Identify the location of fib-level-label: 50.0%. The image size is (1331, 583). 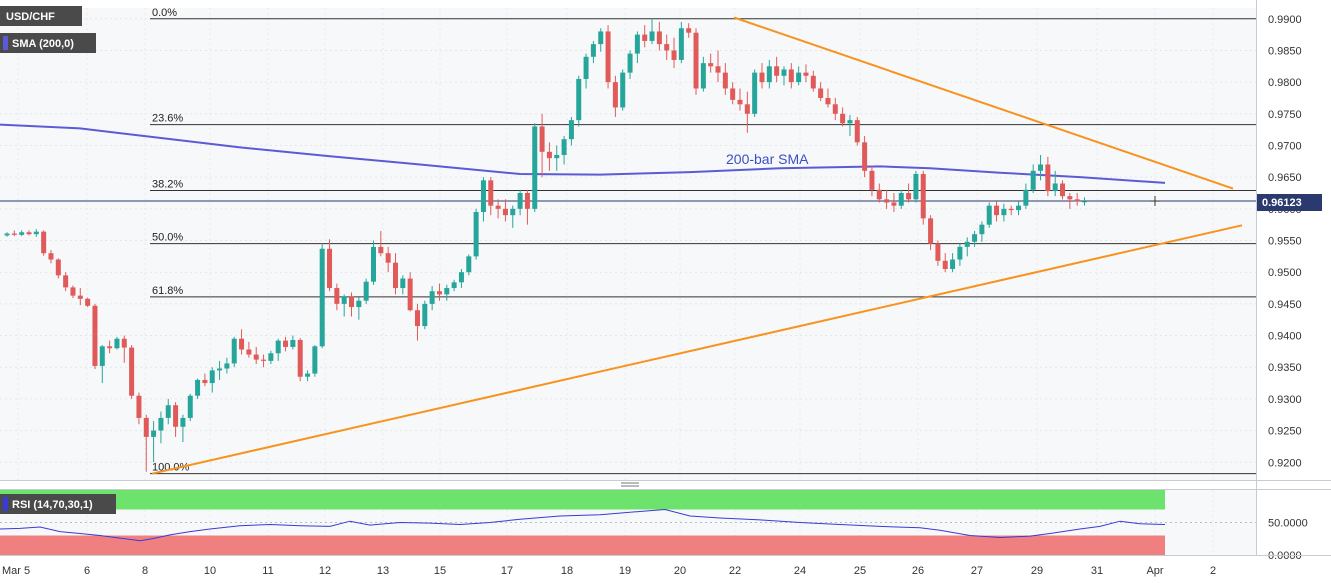
(167, 238).